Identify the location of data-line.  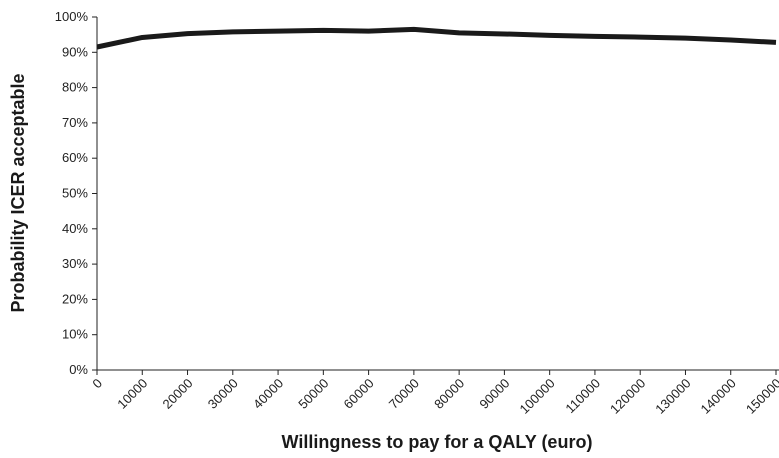
(436, 38).